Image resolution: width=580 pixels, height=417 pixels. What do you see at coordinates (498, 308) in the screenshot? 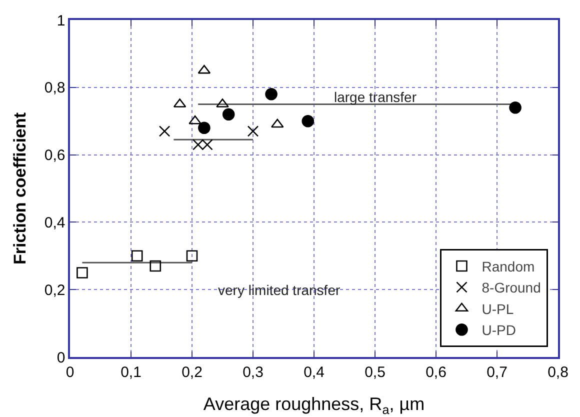
I see `legend-label: U-PL` at bounding box center [498, 308].